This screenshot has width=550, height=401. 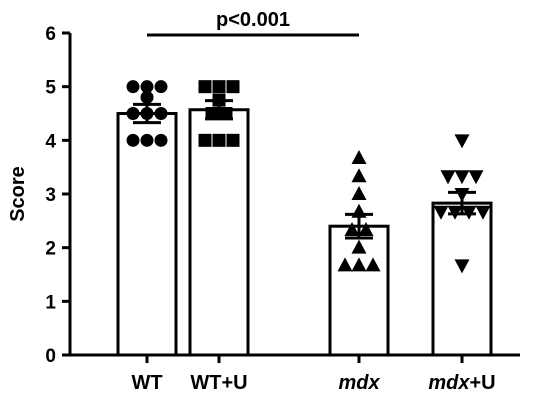 I want to click on y-tick-label: 6, so click(x=50, y=34).